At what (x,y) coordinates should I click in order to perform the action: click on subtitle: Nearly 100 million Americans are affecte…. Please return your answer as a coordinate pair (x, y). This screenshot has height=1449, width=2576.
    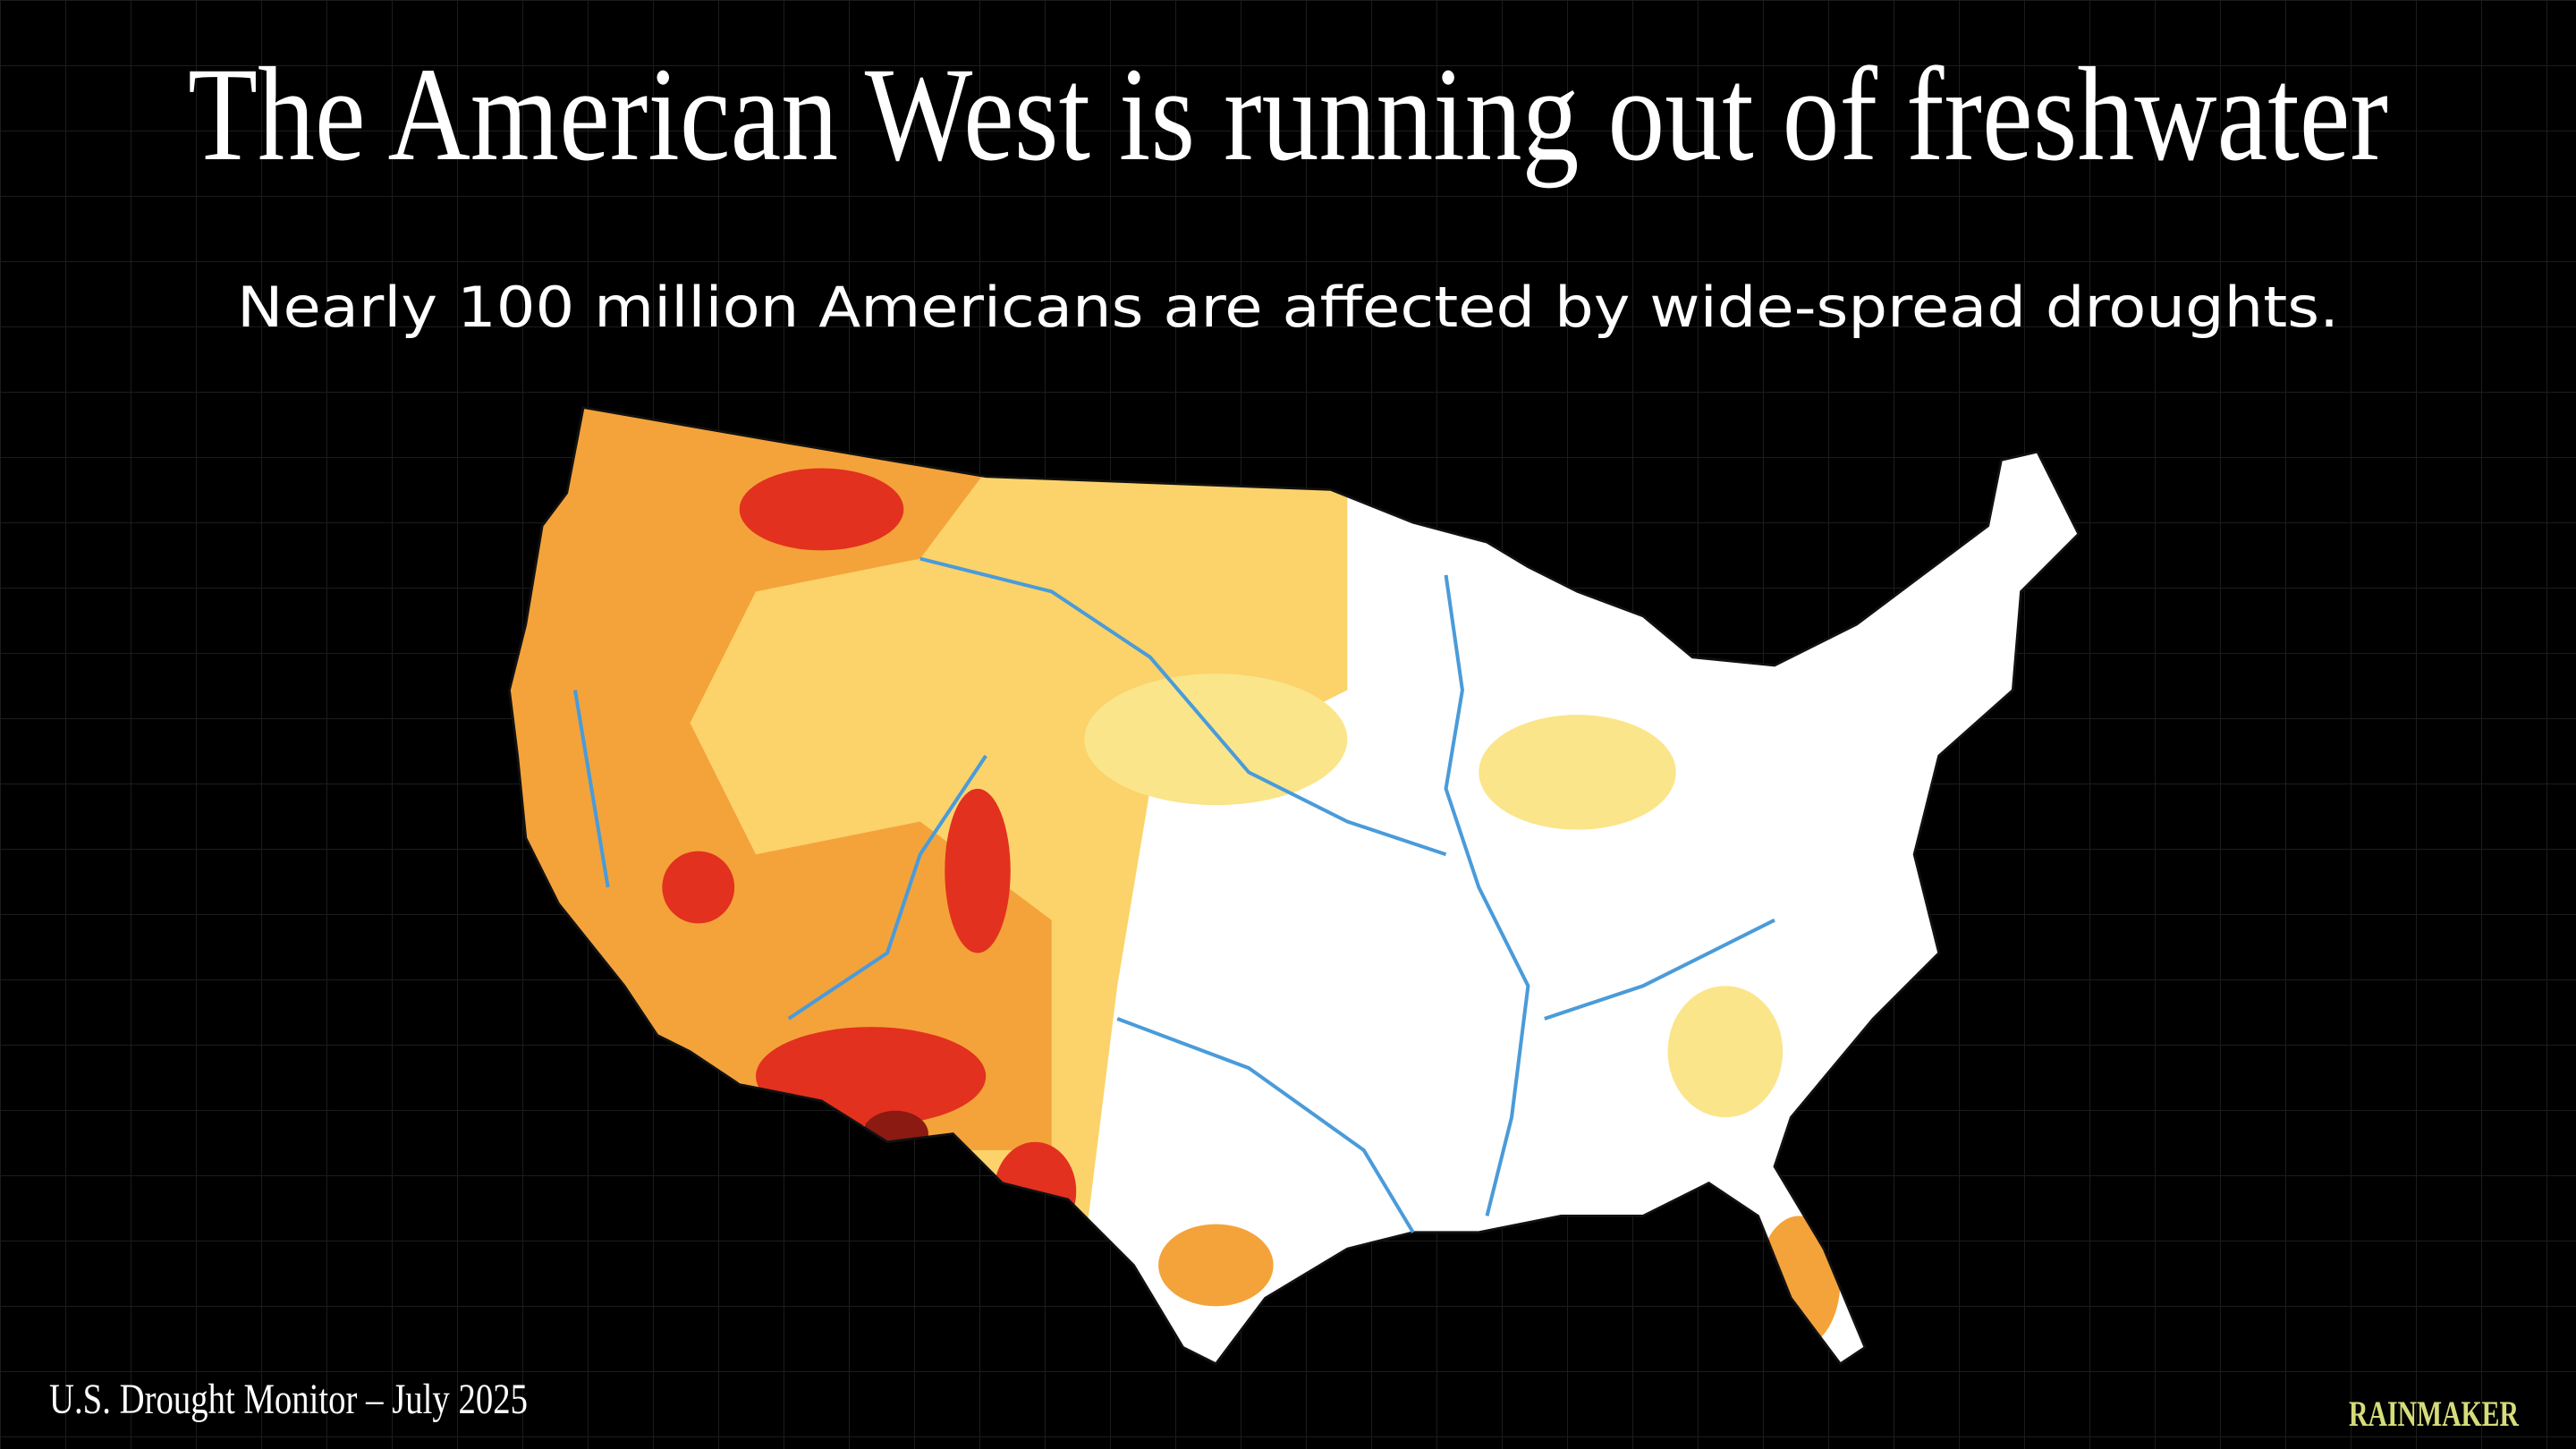
    Looking at the image, I should click on (1288, 307).